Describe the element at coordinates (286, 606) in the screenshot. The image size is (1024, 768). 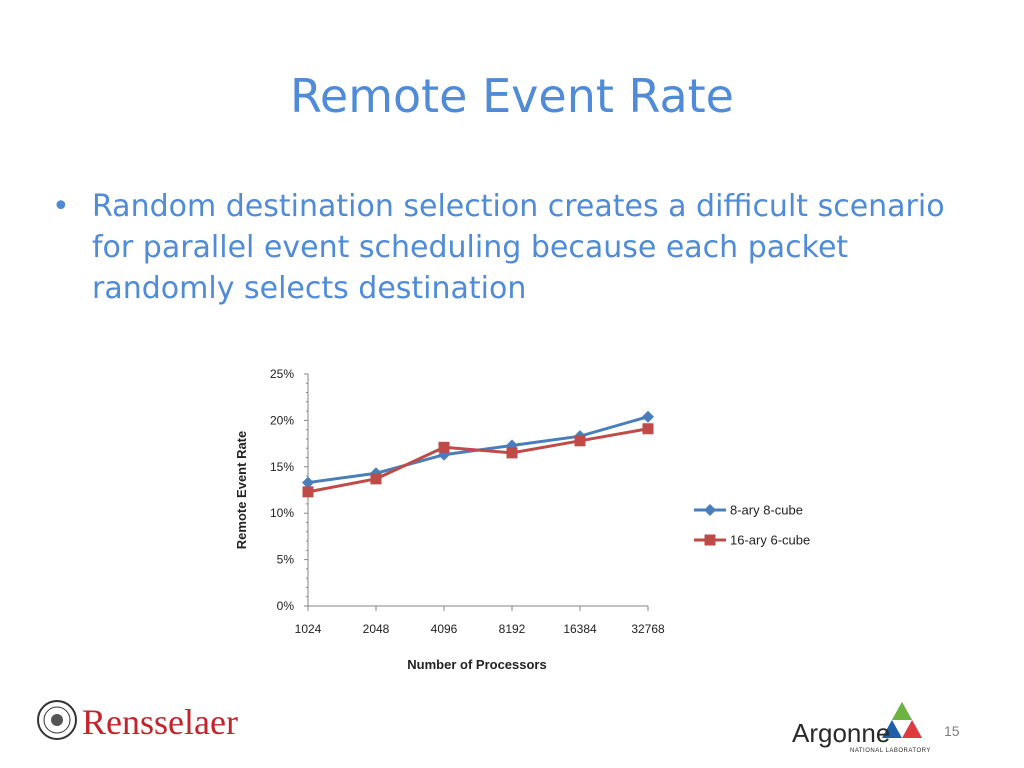
I see `y-tick-label: 0%` at that location.